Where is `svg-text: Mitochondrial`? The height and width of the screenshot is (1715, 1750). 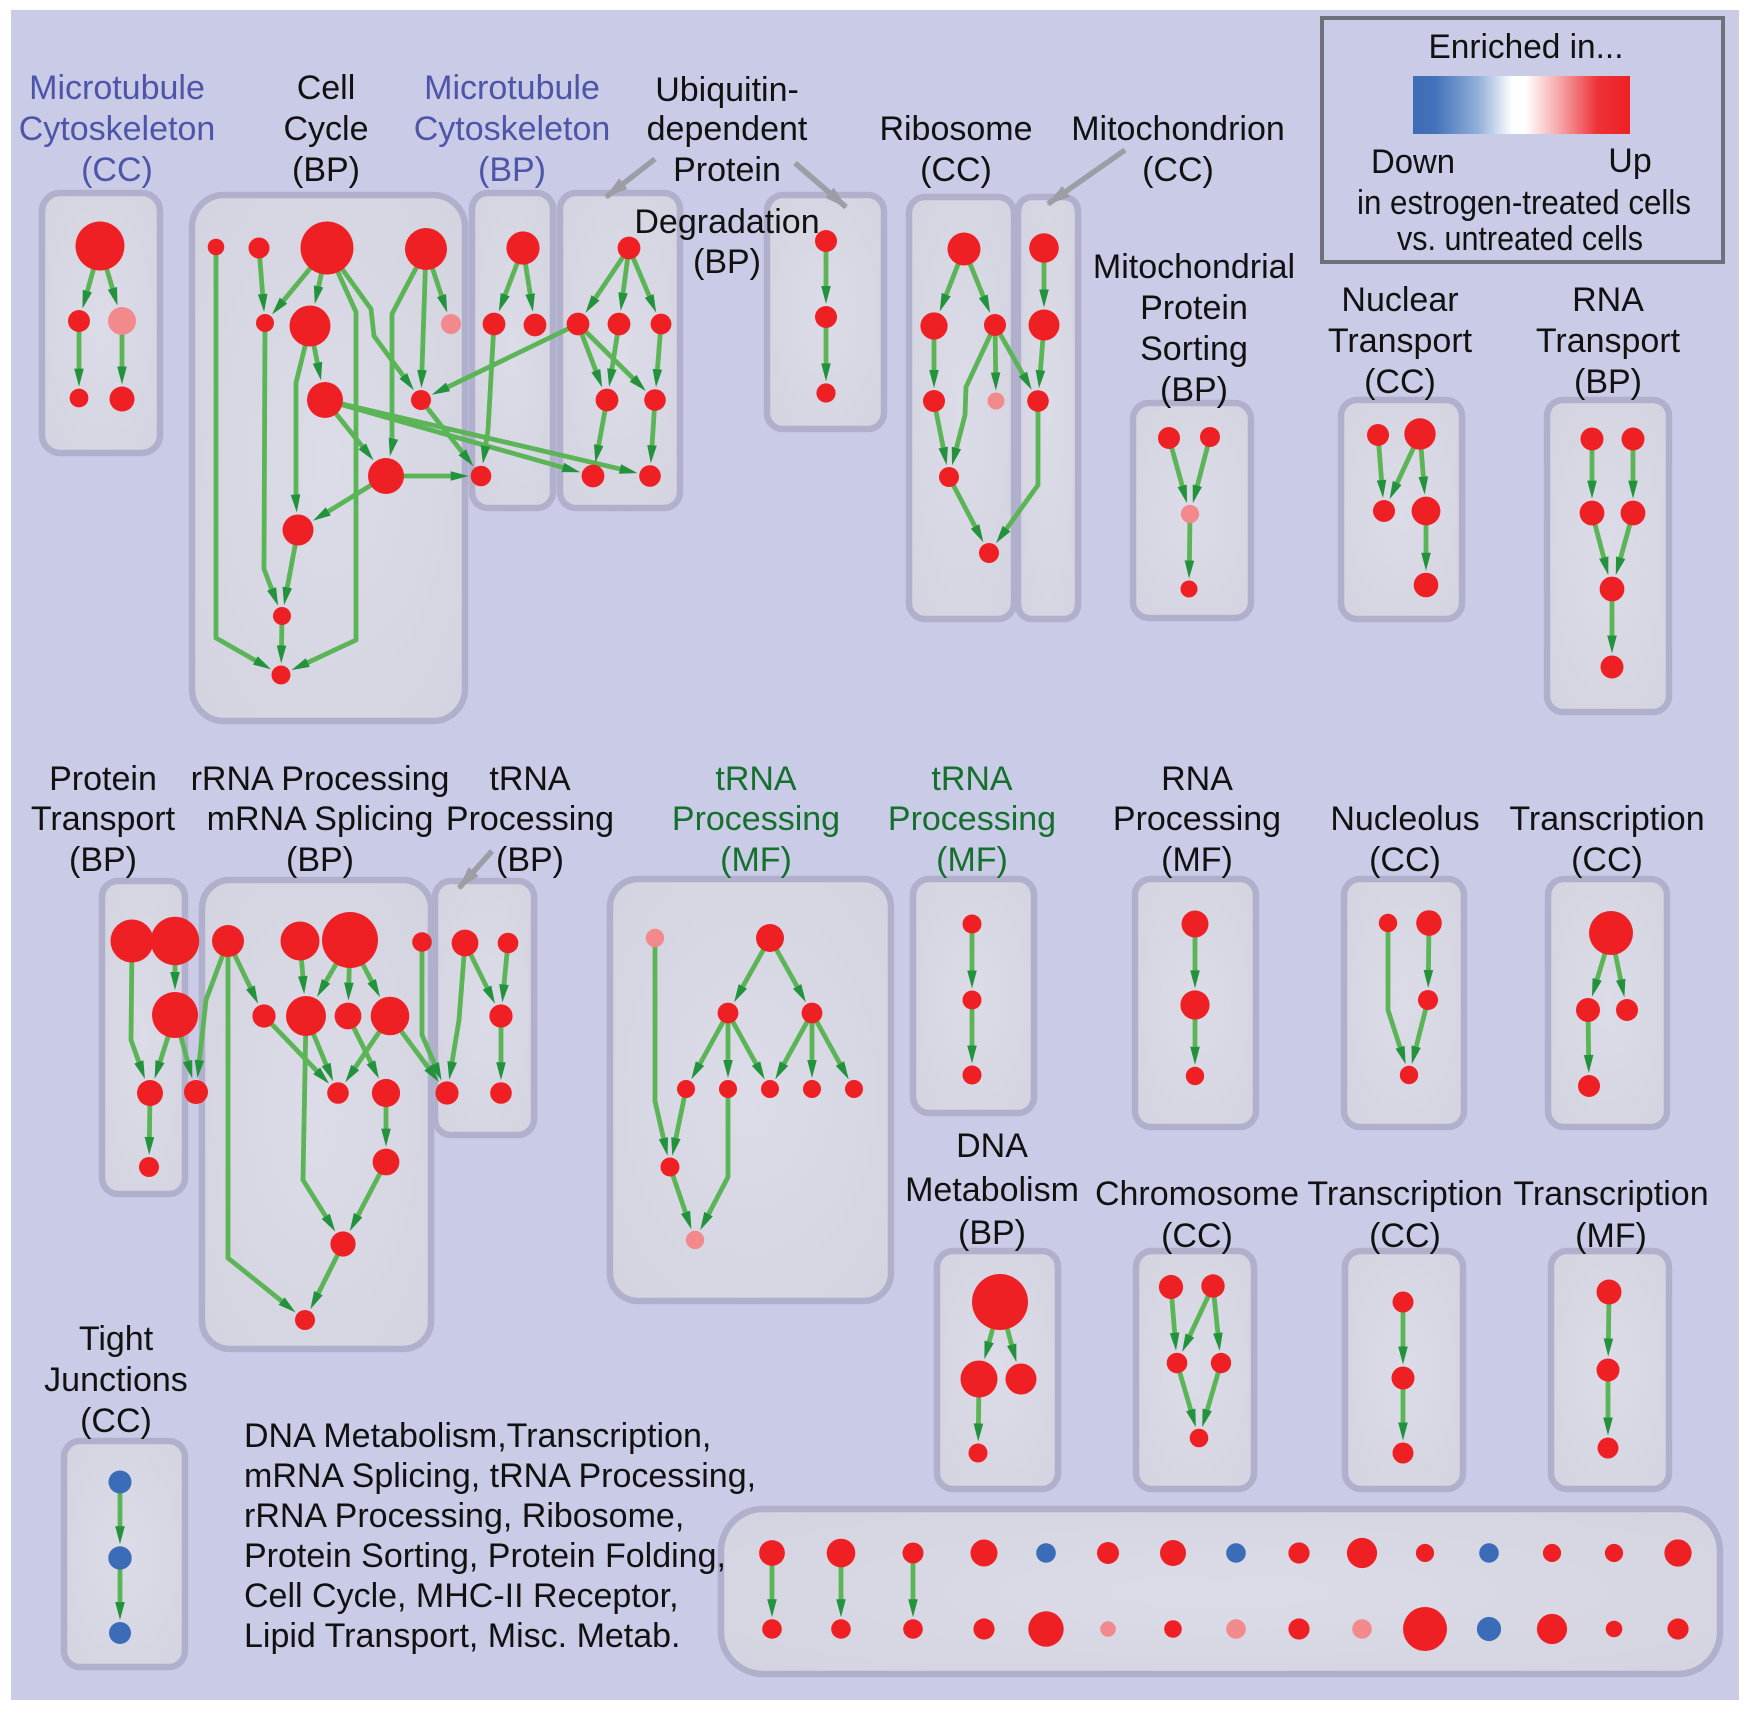
svg-text: Mitochondrial is located at coordinates (1194, 267).